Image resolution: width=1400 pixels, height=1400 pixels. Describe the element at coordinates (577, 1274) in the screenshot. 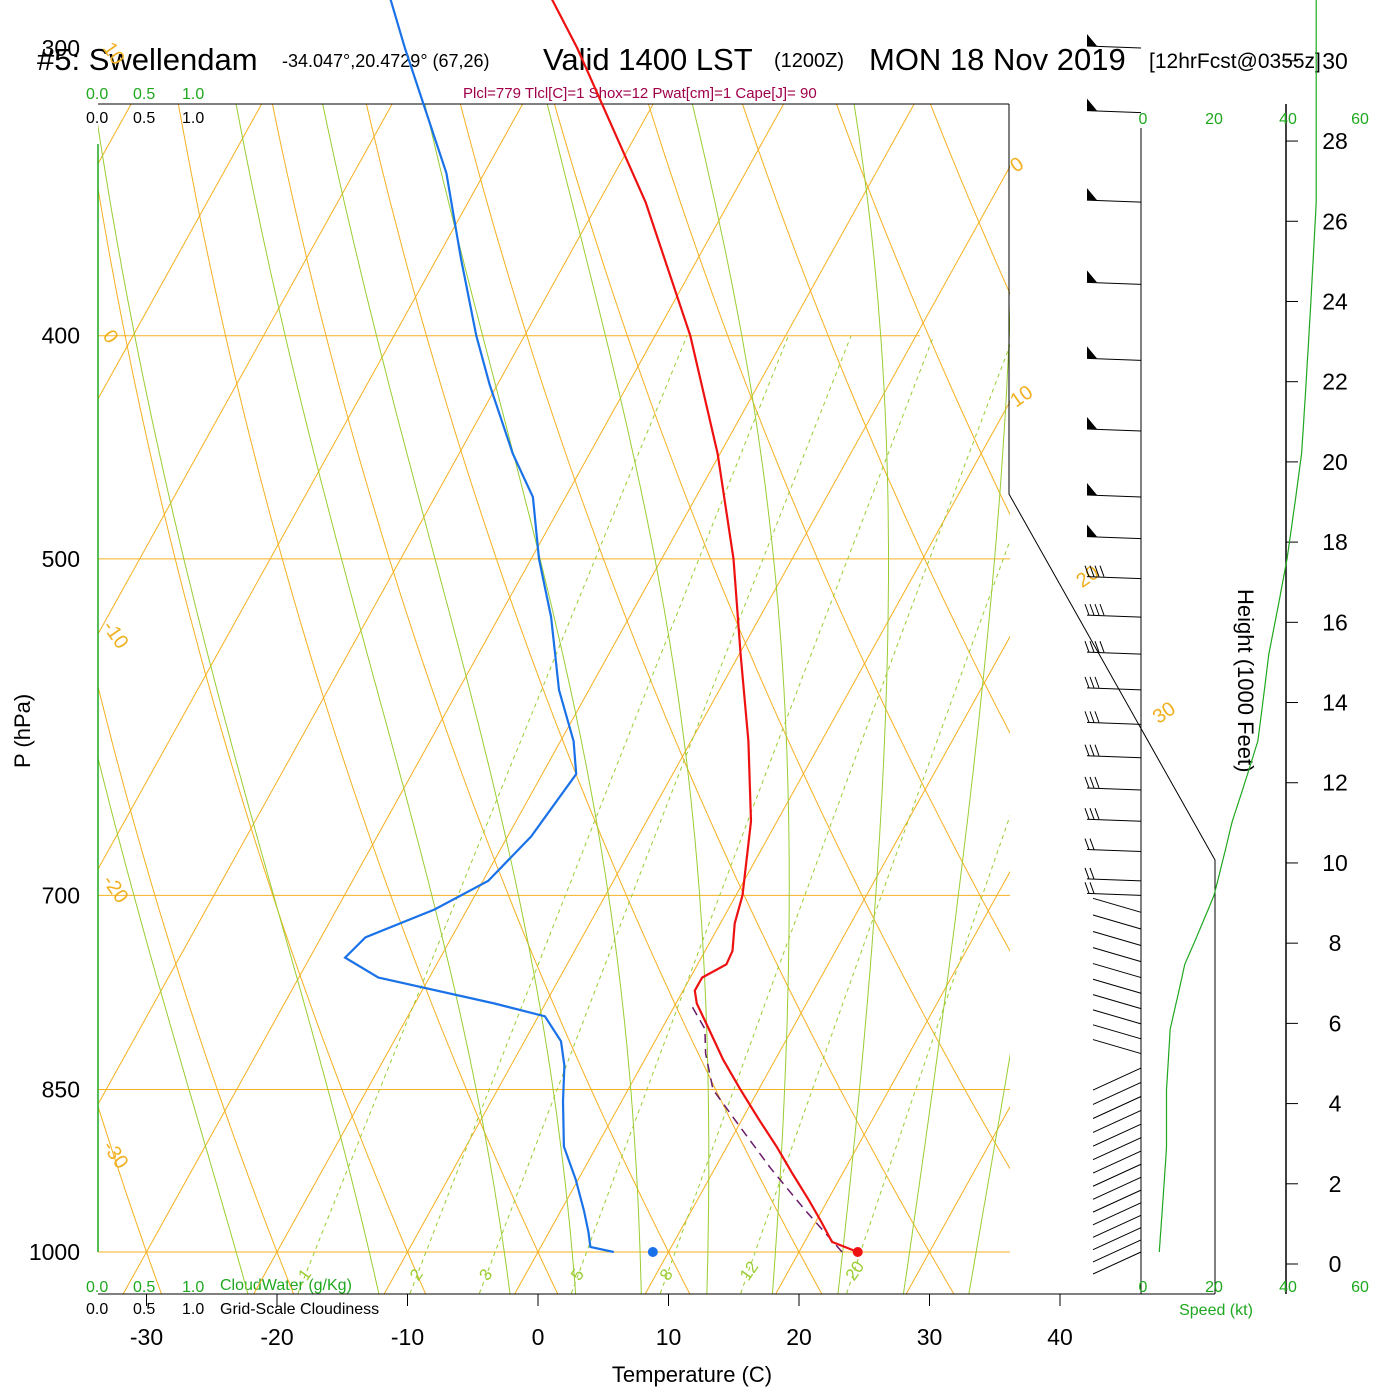

I see `mixing-ratio-label-5: 5` at that location.